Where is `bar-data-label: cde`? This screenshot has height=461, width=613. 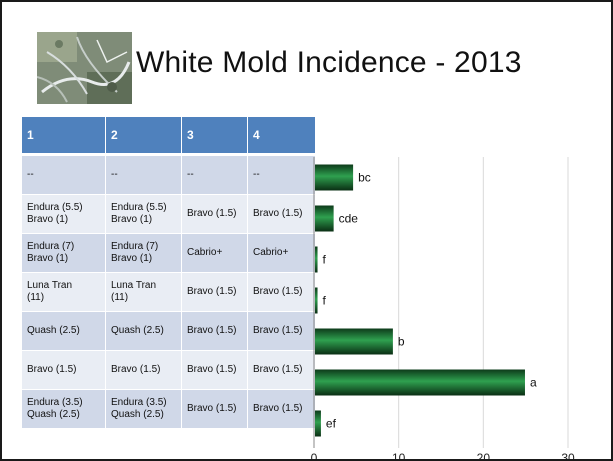 bar-data-label: cde is located at coordinates (349, 219).